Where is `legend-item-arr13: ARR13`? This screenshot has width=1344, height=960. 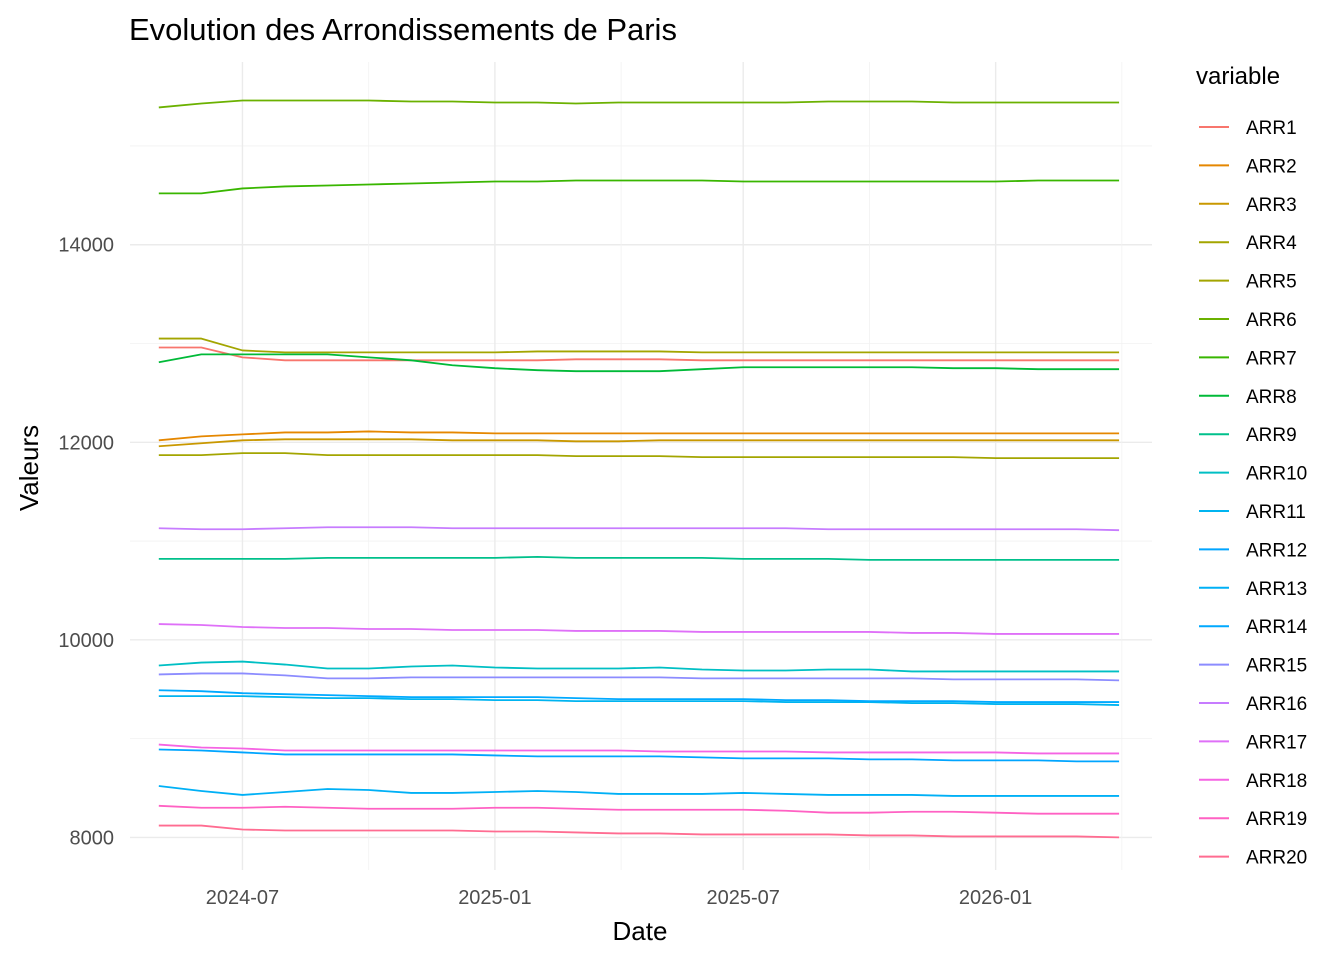
legend-item-arr13: ARR13 is located at coordinates (1253, 589).